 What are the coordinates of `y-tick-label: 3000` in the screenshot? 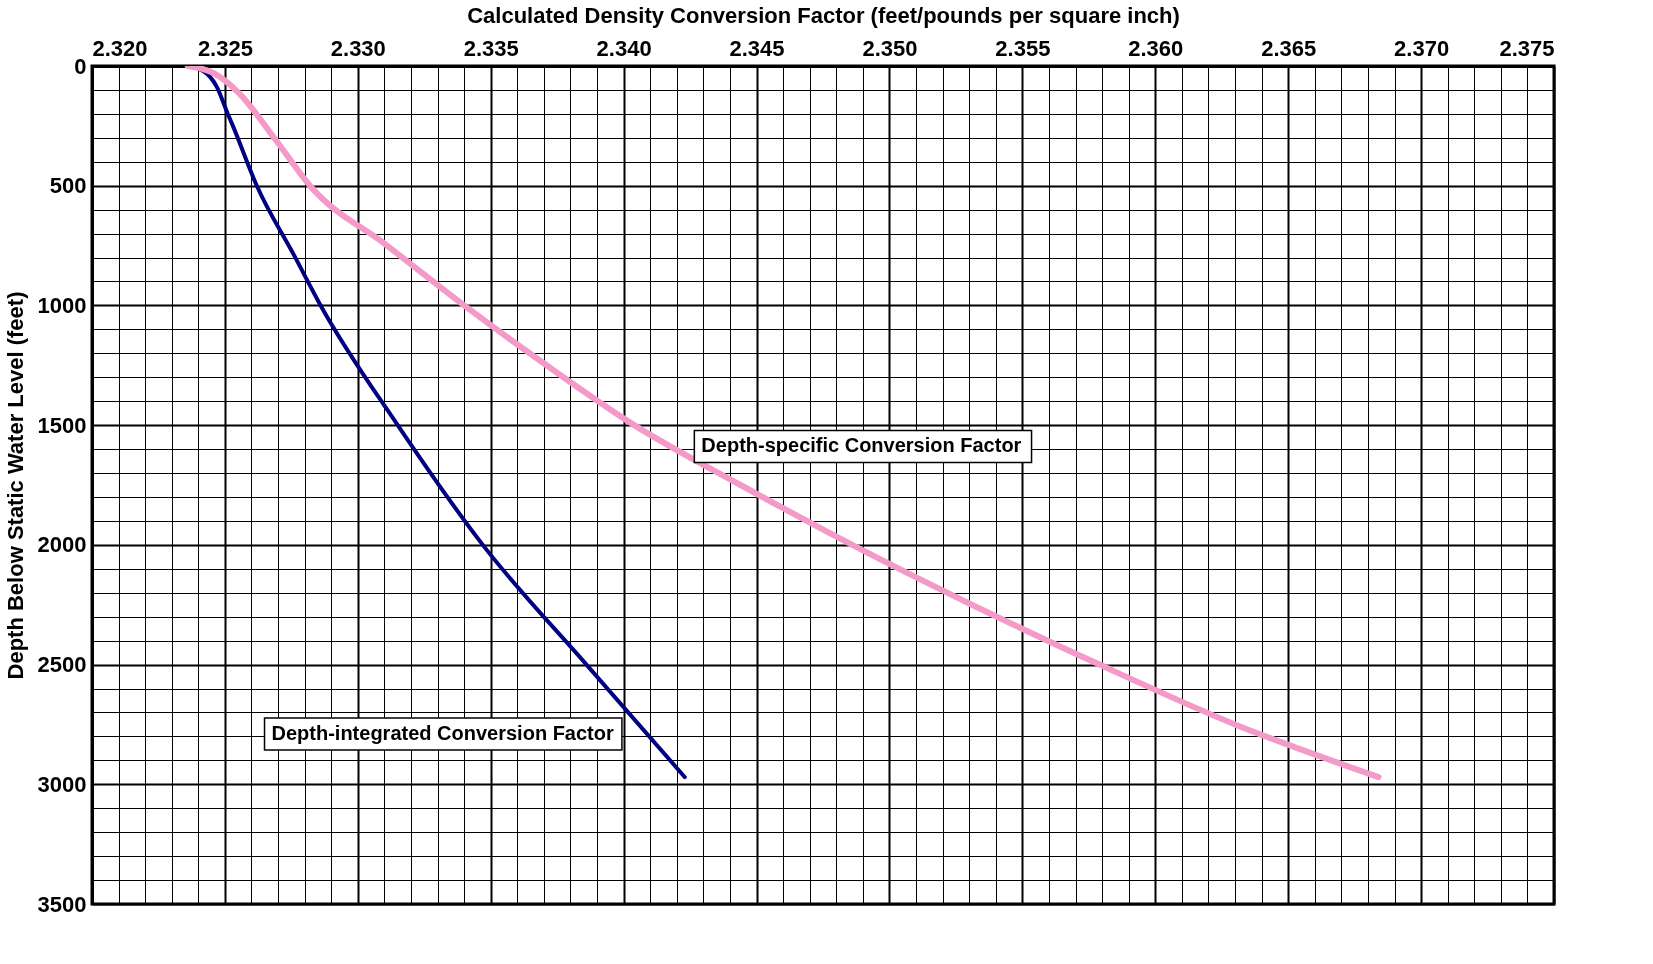 It's located at (62, 784).